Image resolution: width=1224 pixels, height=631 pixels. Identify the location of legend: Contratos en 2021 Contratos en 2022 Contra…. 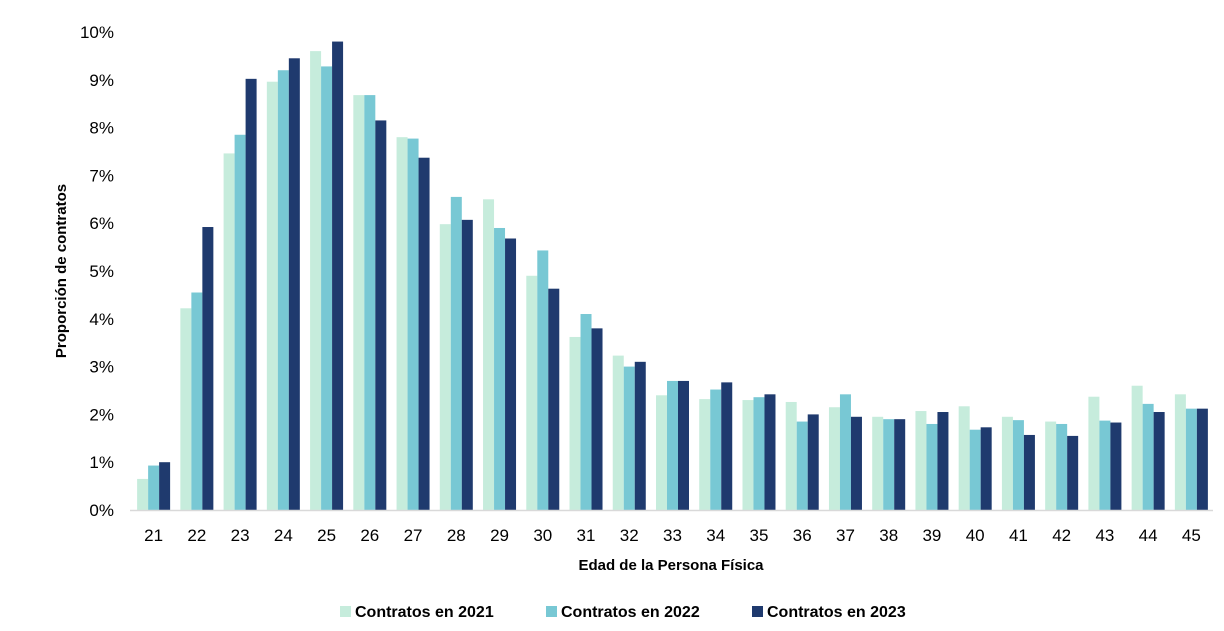
(623, 612).